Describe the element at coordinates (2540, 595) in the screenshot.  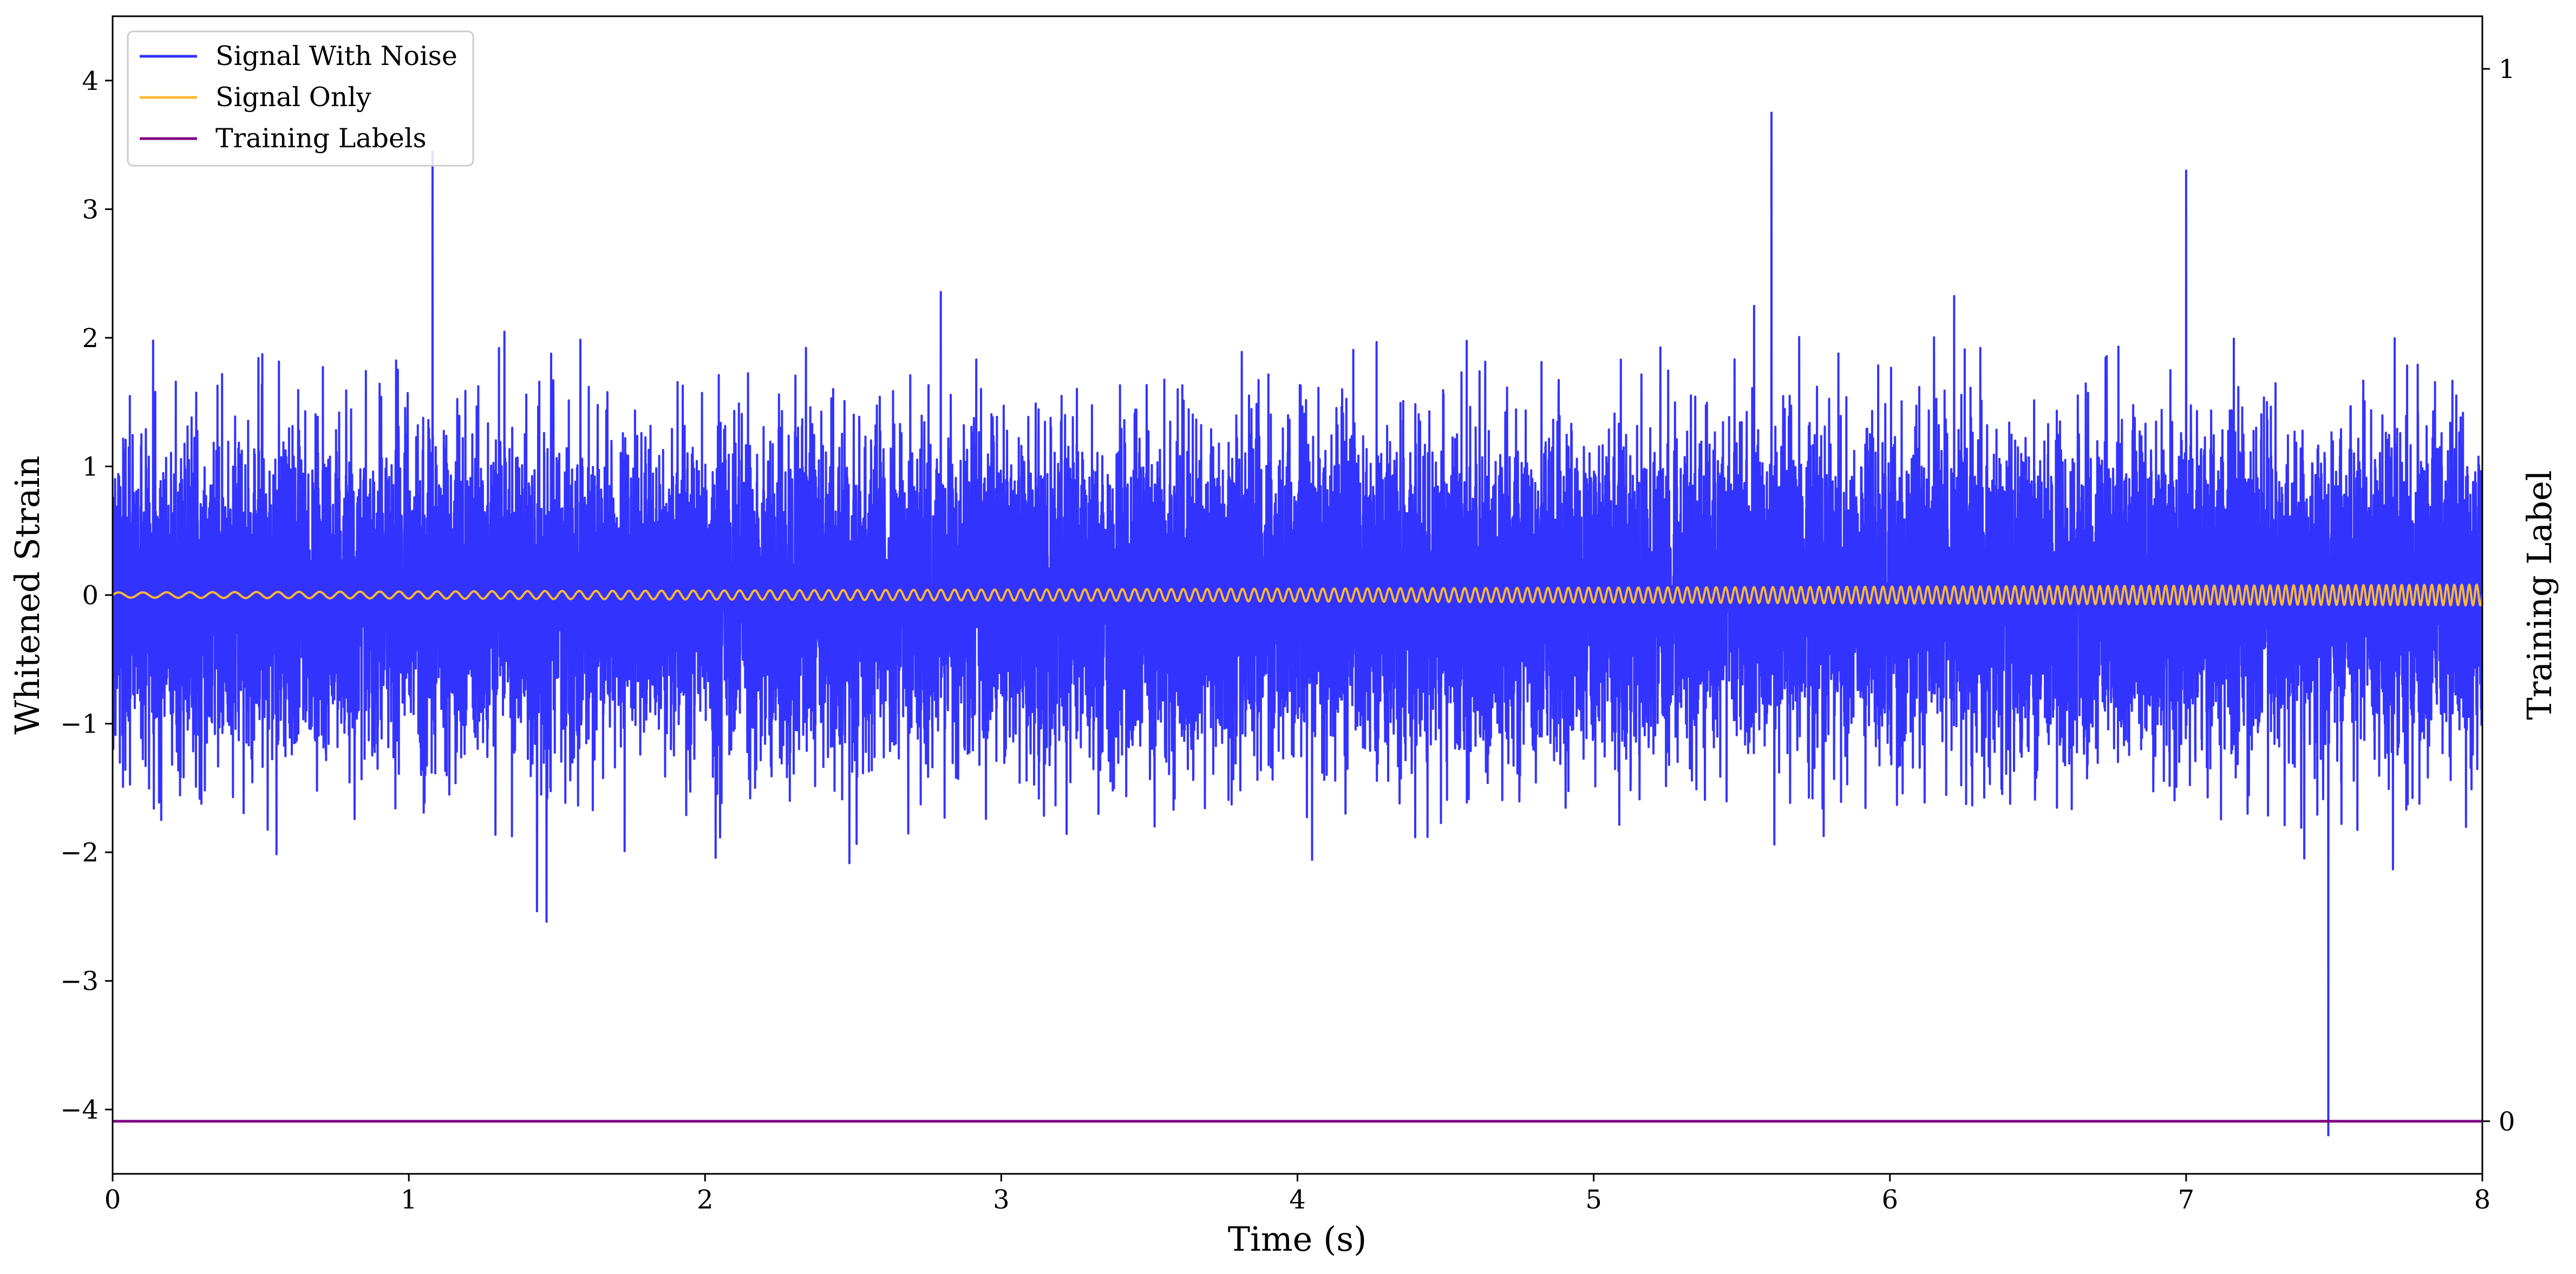
I see `y2-axis-title: Training Label` at that location.